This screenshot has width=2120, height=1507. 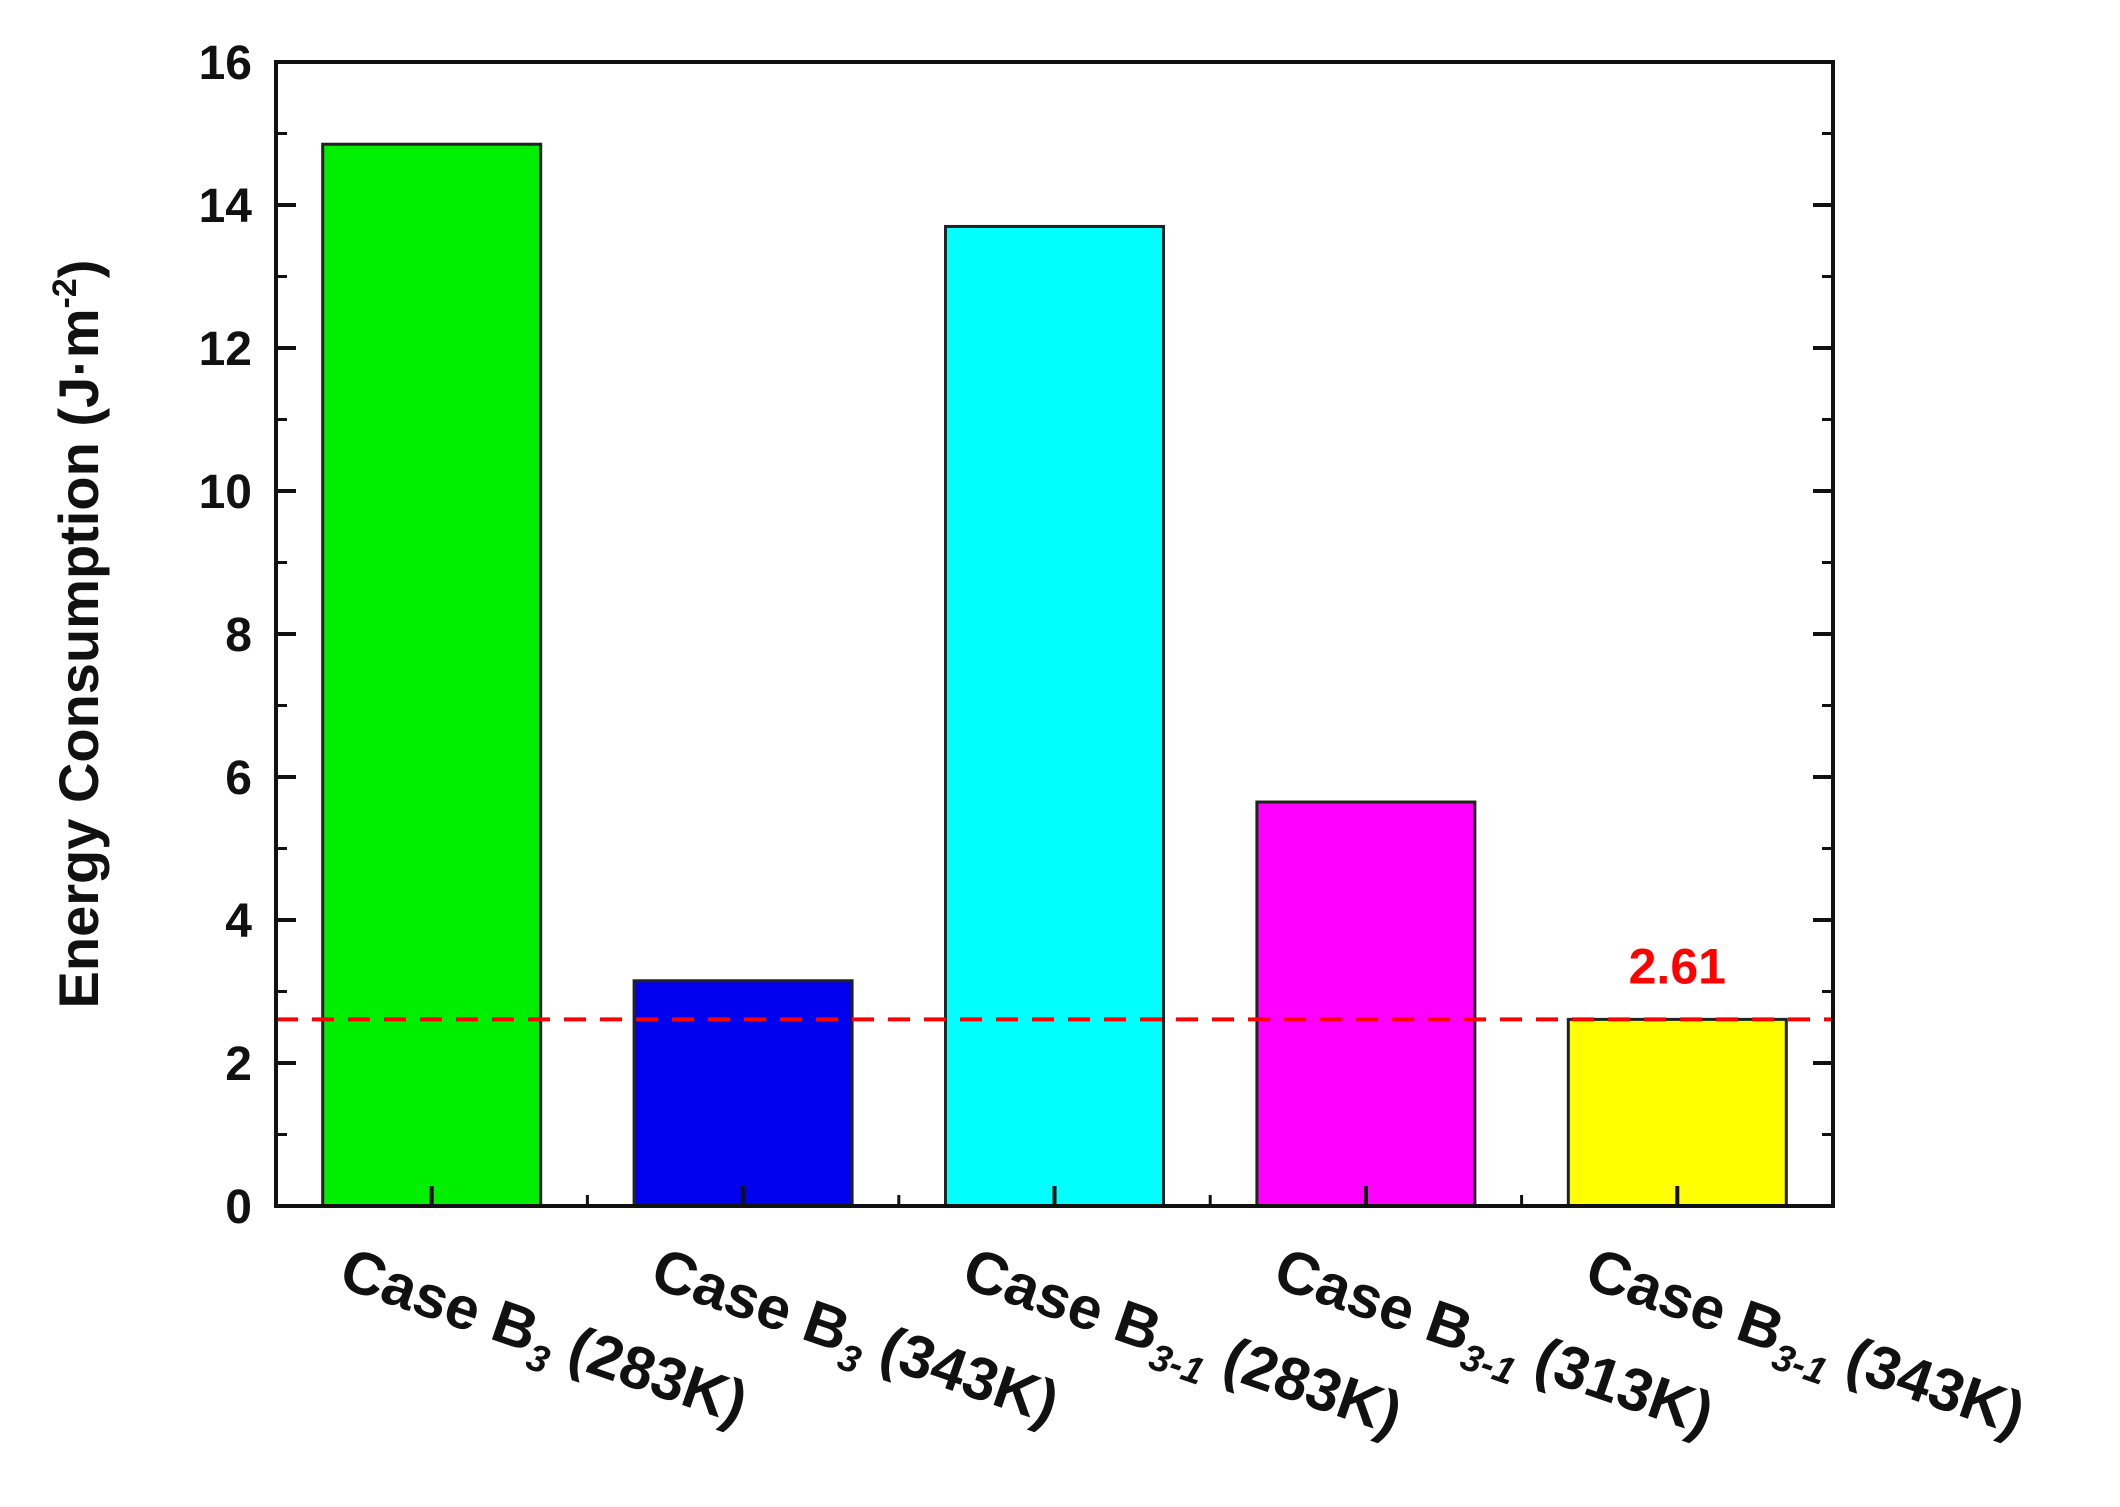 I want to click on y-axis-title-group: Energy Consumption (J·m-2), so click(x=78, y=634).